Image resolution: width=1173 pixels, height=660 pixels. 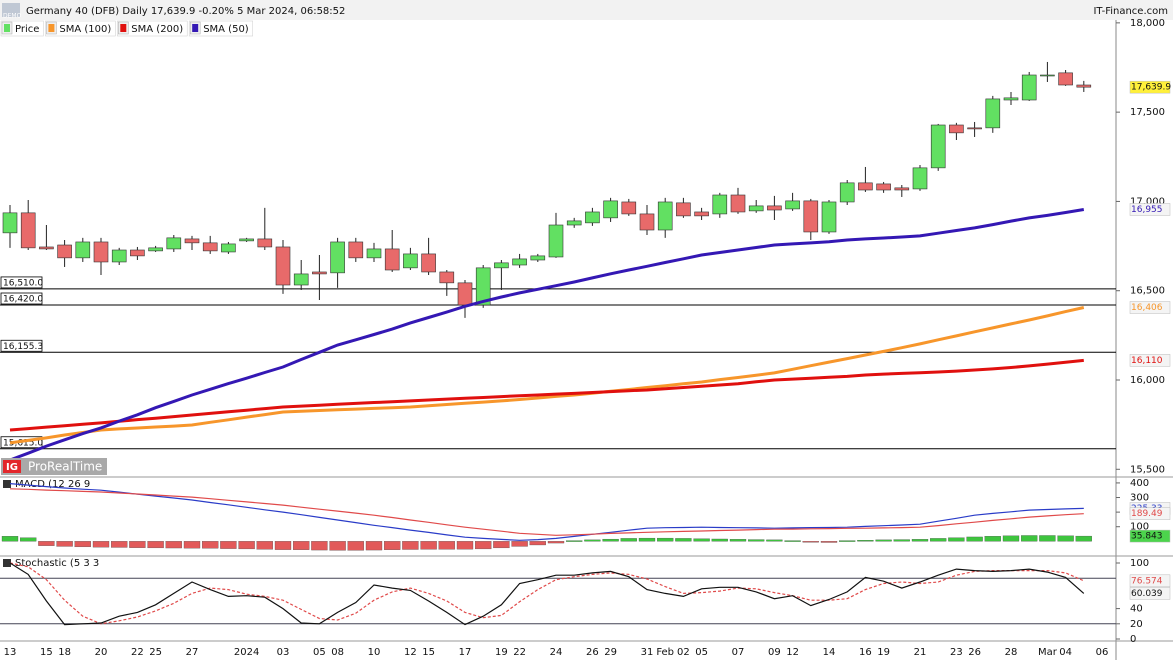 I want to click on x-tick-label: 31, so click(x=647, y=652).